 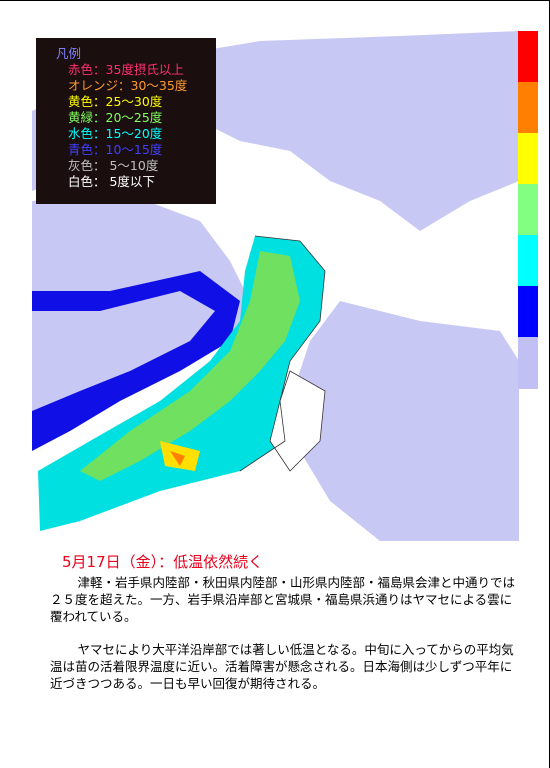 What do you see at coordinates (126, 69) in the screenshot?
I see `legend-item: 赤色：35度摂氏以上` at bounding box center [126, 69].